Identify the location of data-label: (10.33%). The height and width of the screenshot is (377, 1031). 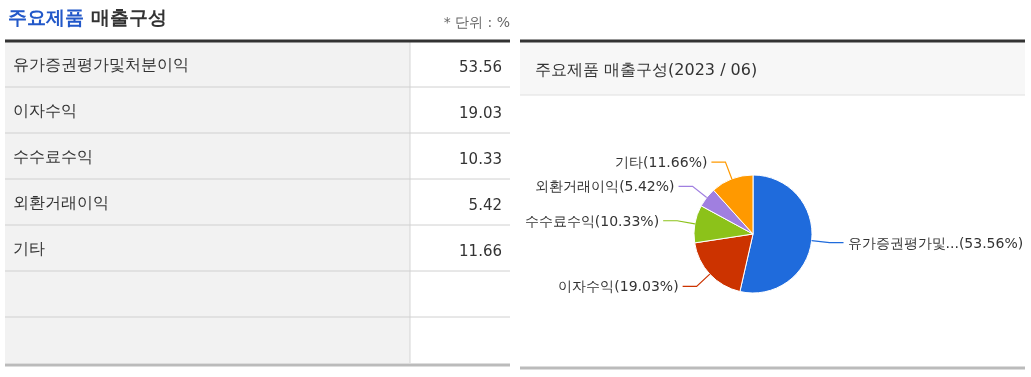
(627, 220).